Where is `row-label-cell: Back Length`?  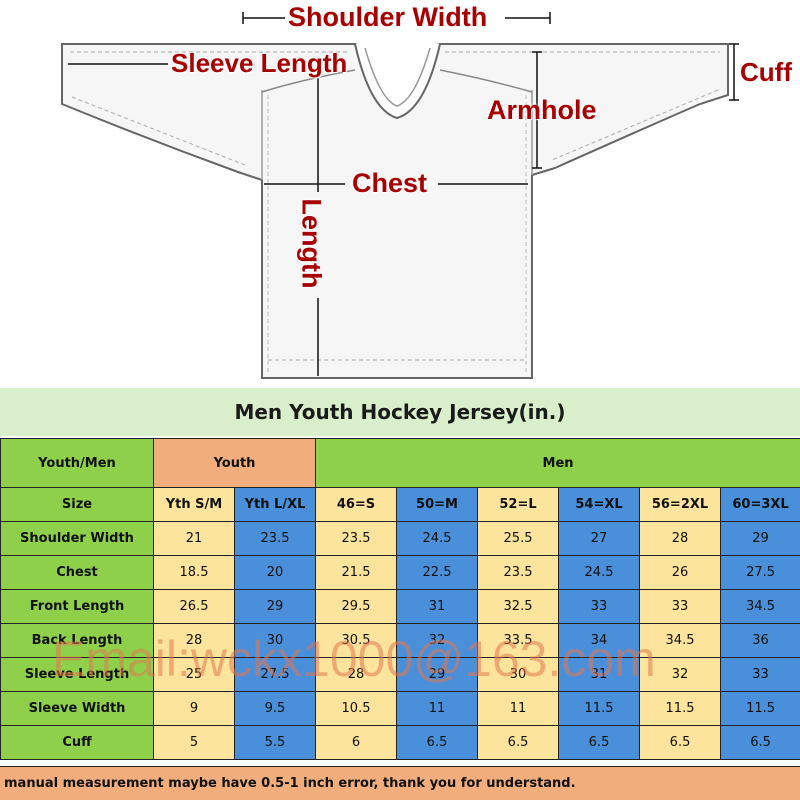
row-label-cell: Back Length is located at coordinates (77, 640).